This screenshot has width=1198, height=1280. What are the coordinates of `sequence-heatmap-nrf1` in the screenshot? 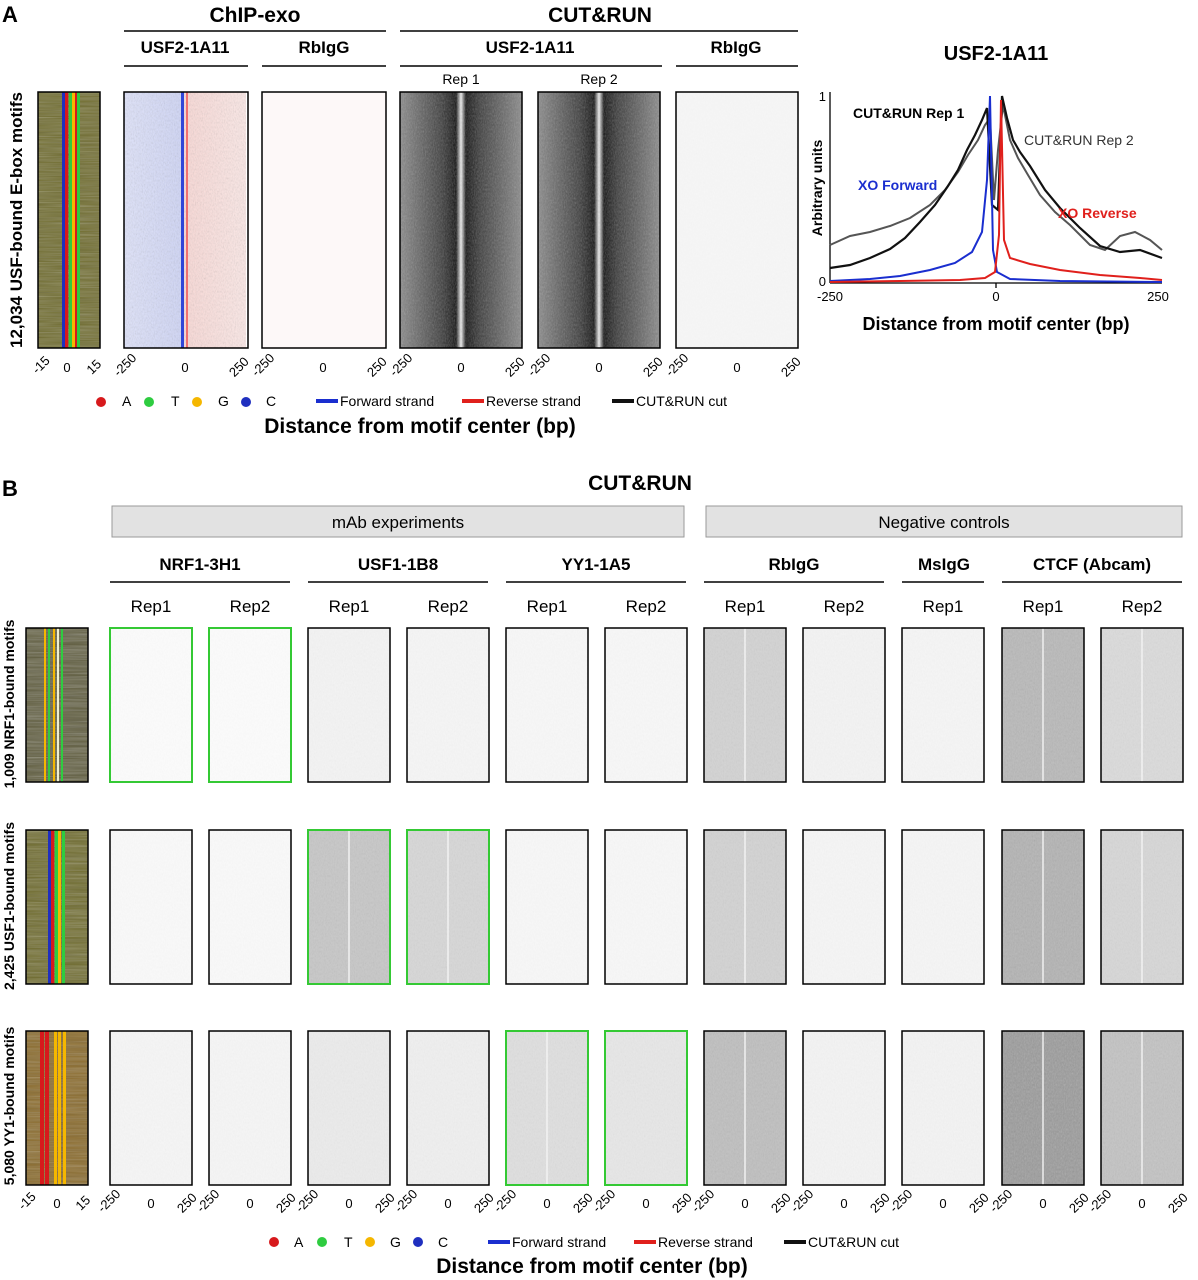 It's located at (57, 705).